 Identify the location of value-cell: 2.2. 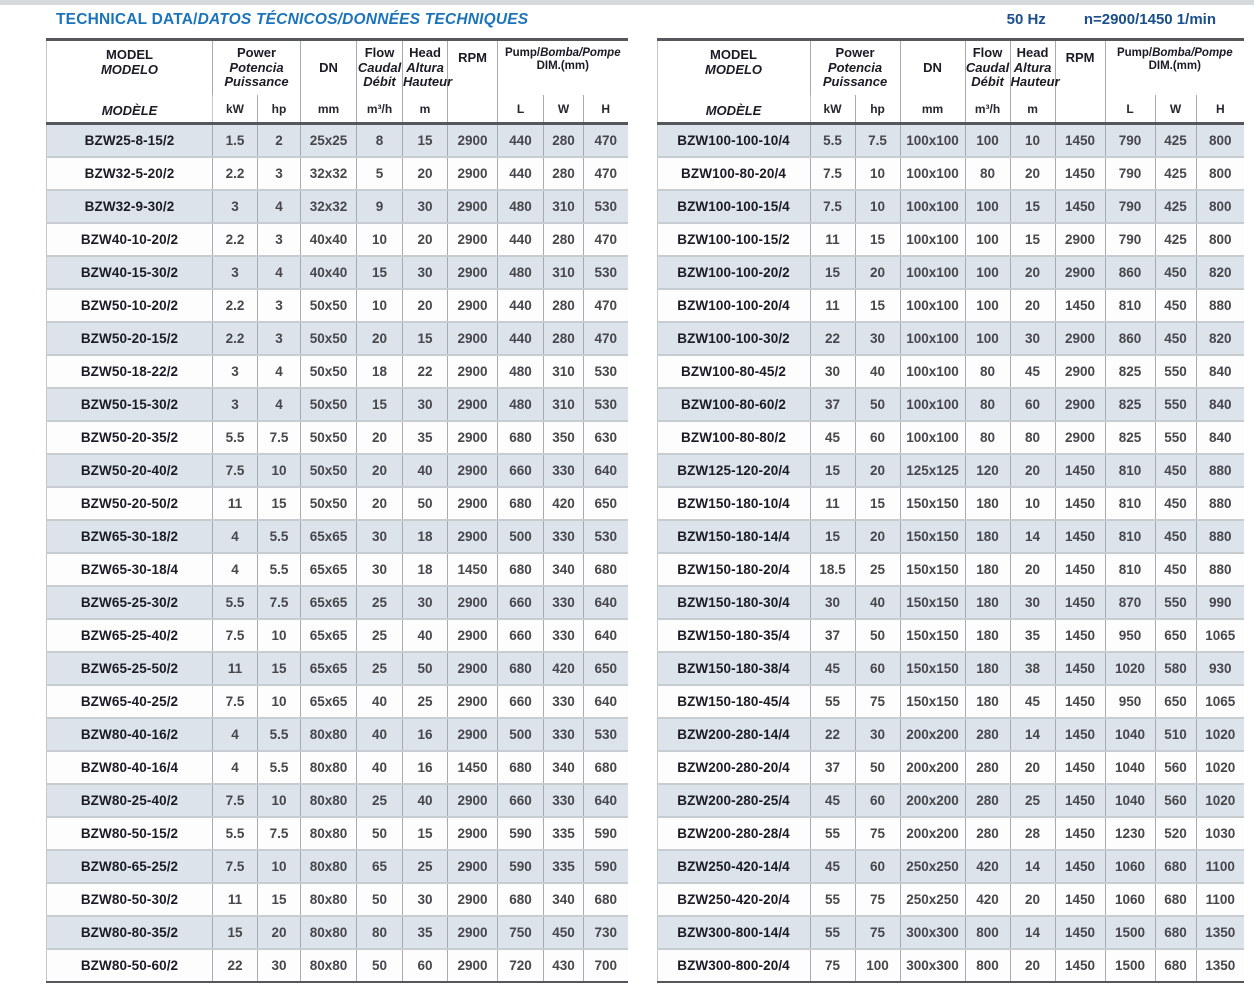
(235, 337).